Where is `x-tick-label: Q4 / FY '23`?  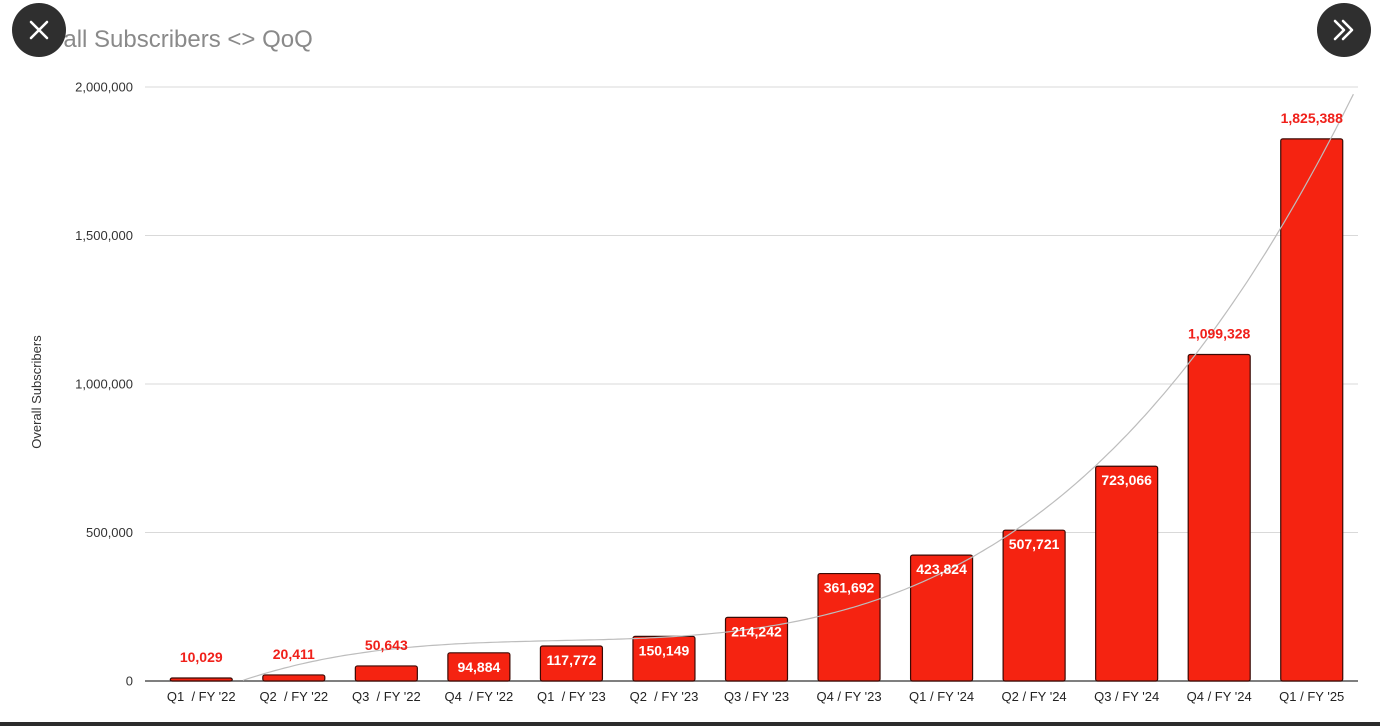 x-tick-label: Q4 / FY '23 is located at coordinates (848, 696).